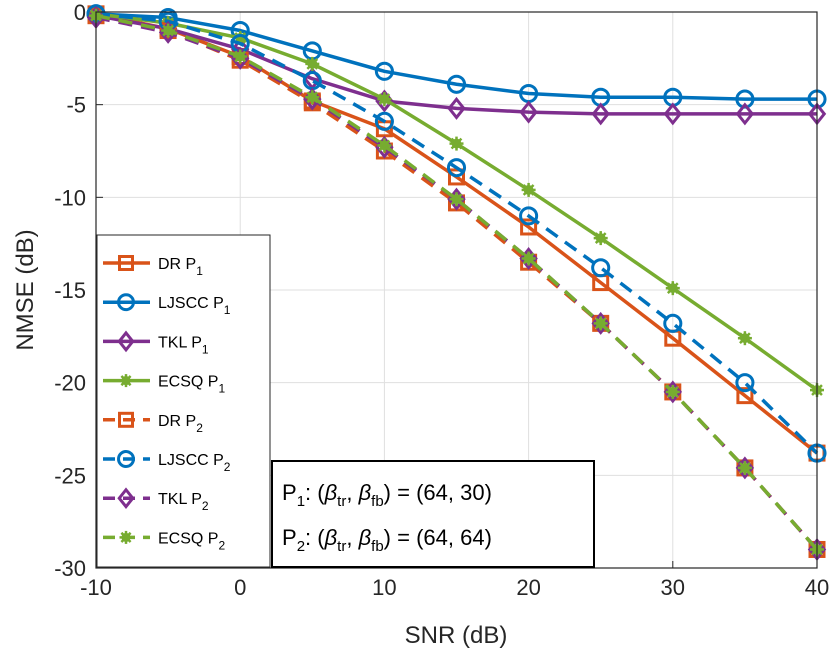  Describe the element at coordinates (183, 502) in the screenshot. I see `legend-label: TKL P2` at that location.